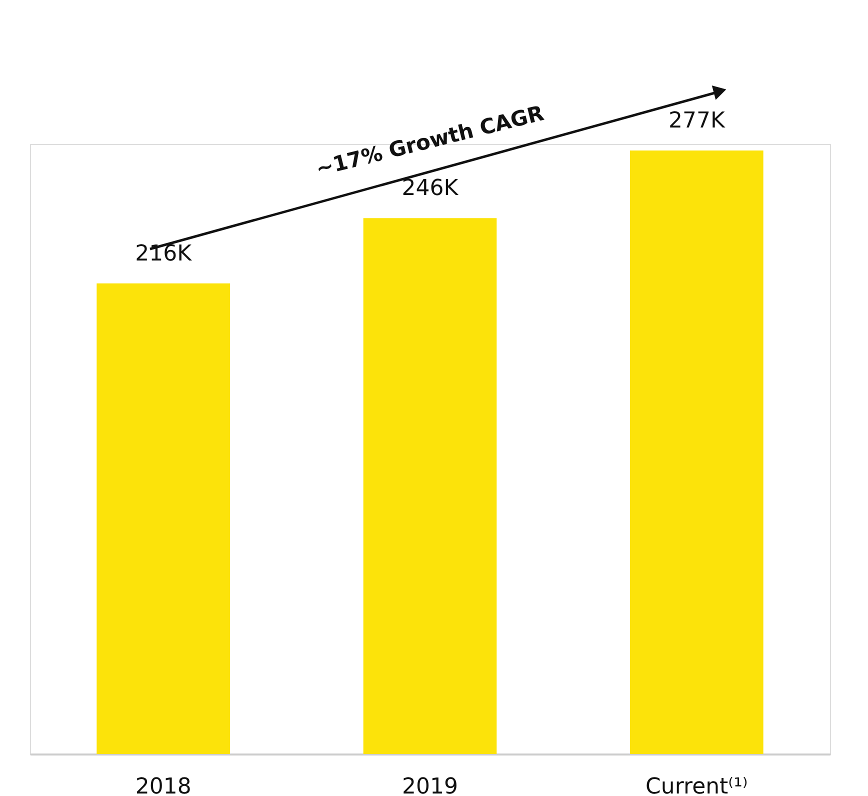 The image size is (868, 796). What do you see at coordinates (697, 121) in the screenshot?
I see `data-label: 277K` at bounding box center [697, 121].